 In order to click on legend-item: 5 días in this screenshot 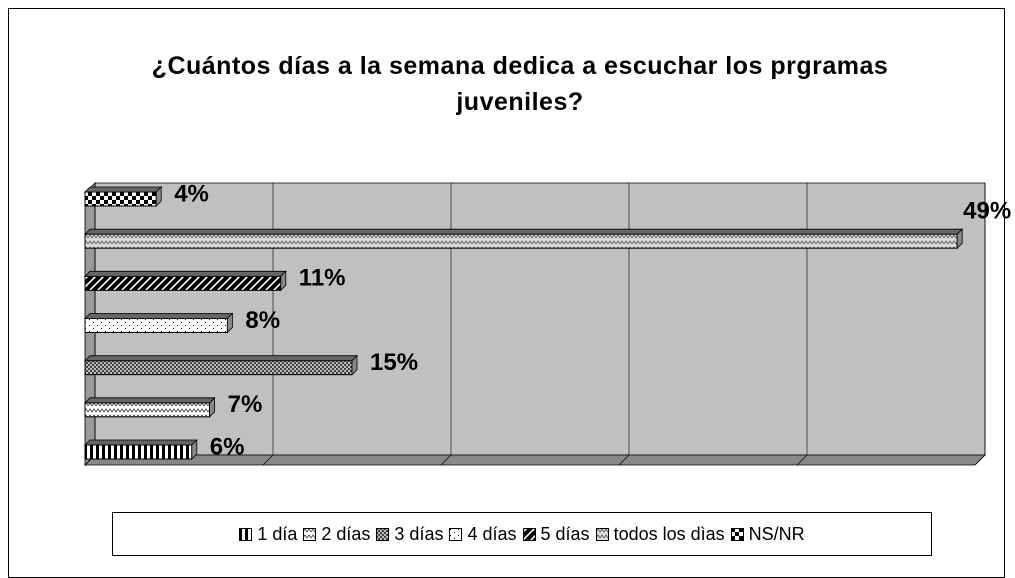, I will do `click(556, 534)`.